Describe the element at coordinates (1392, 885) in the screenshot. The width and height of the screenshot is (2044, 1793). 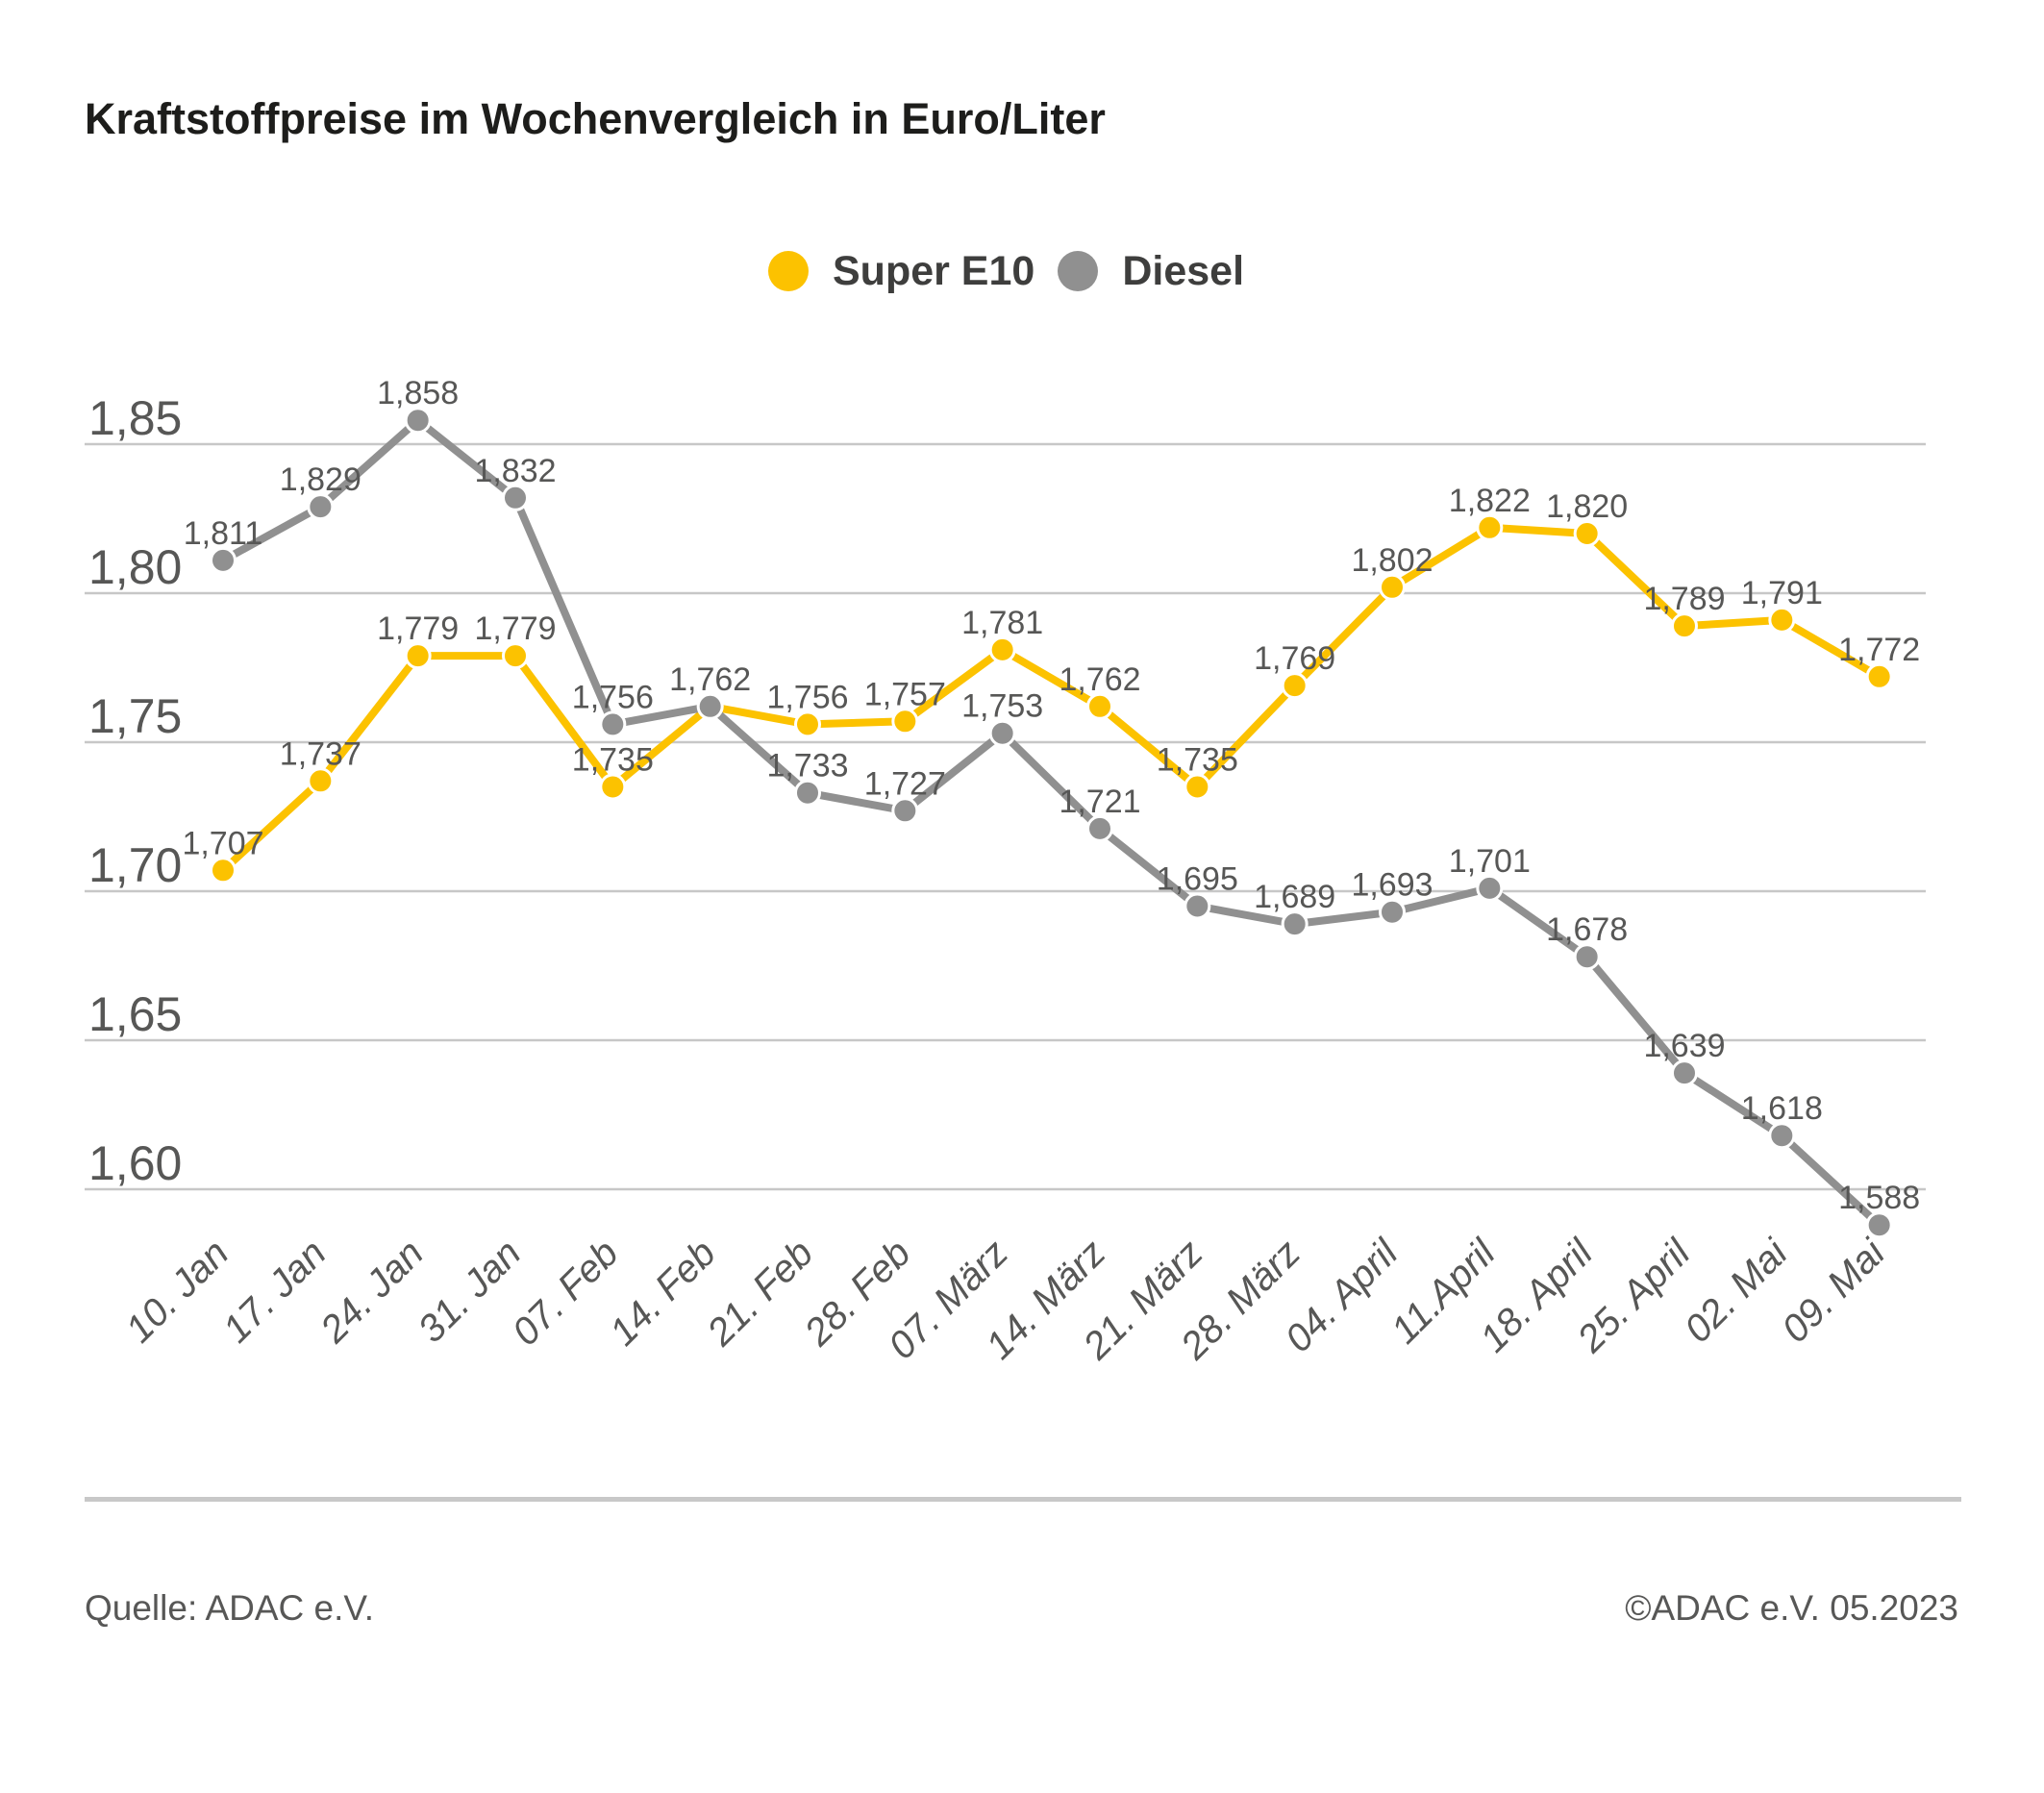
I see `value-label: 1,693` at that location.